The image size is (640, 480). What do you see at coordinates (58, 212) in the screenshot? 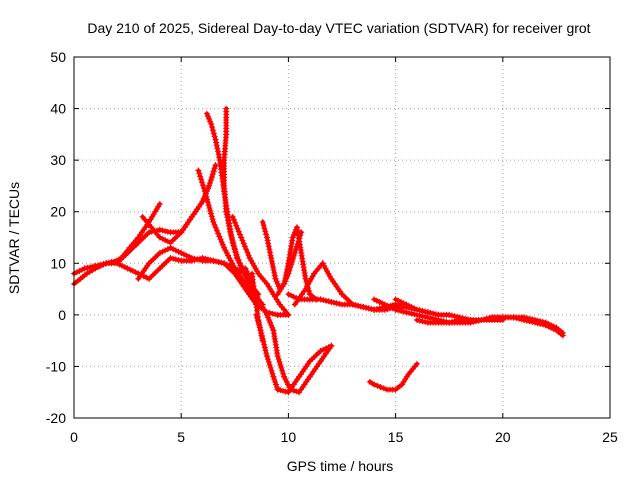
I see `y-tick-label: 20` at bounding box center [58, 212].